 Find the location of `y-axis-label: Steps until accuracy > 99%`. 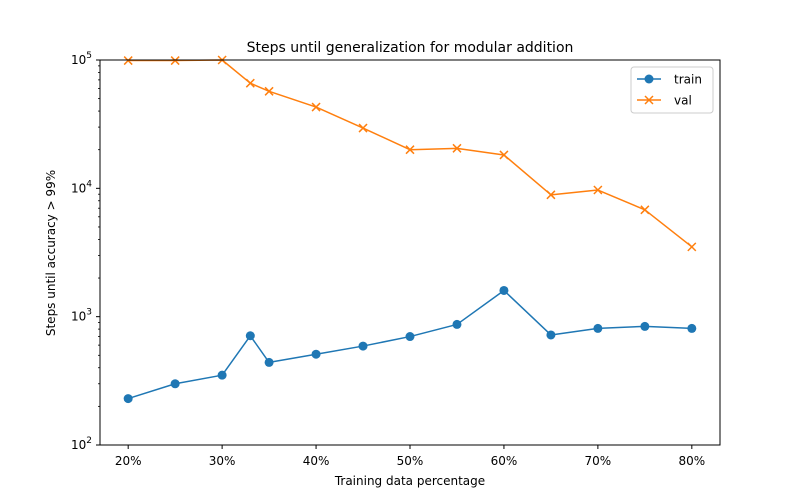

y-axis-label: Steps until accuracy > 99% is located at coordinates (51, 253).